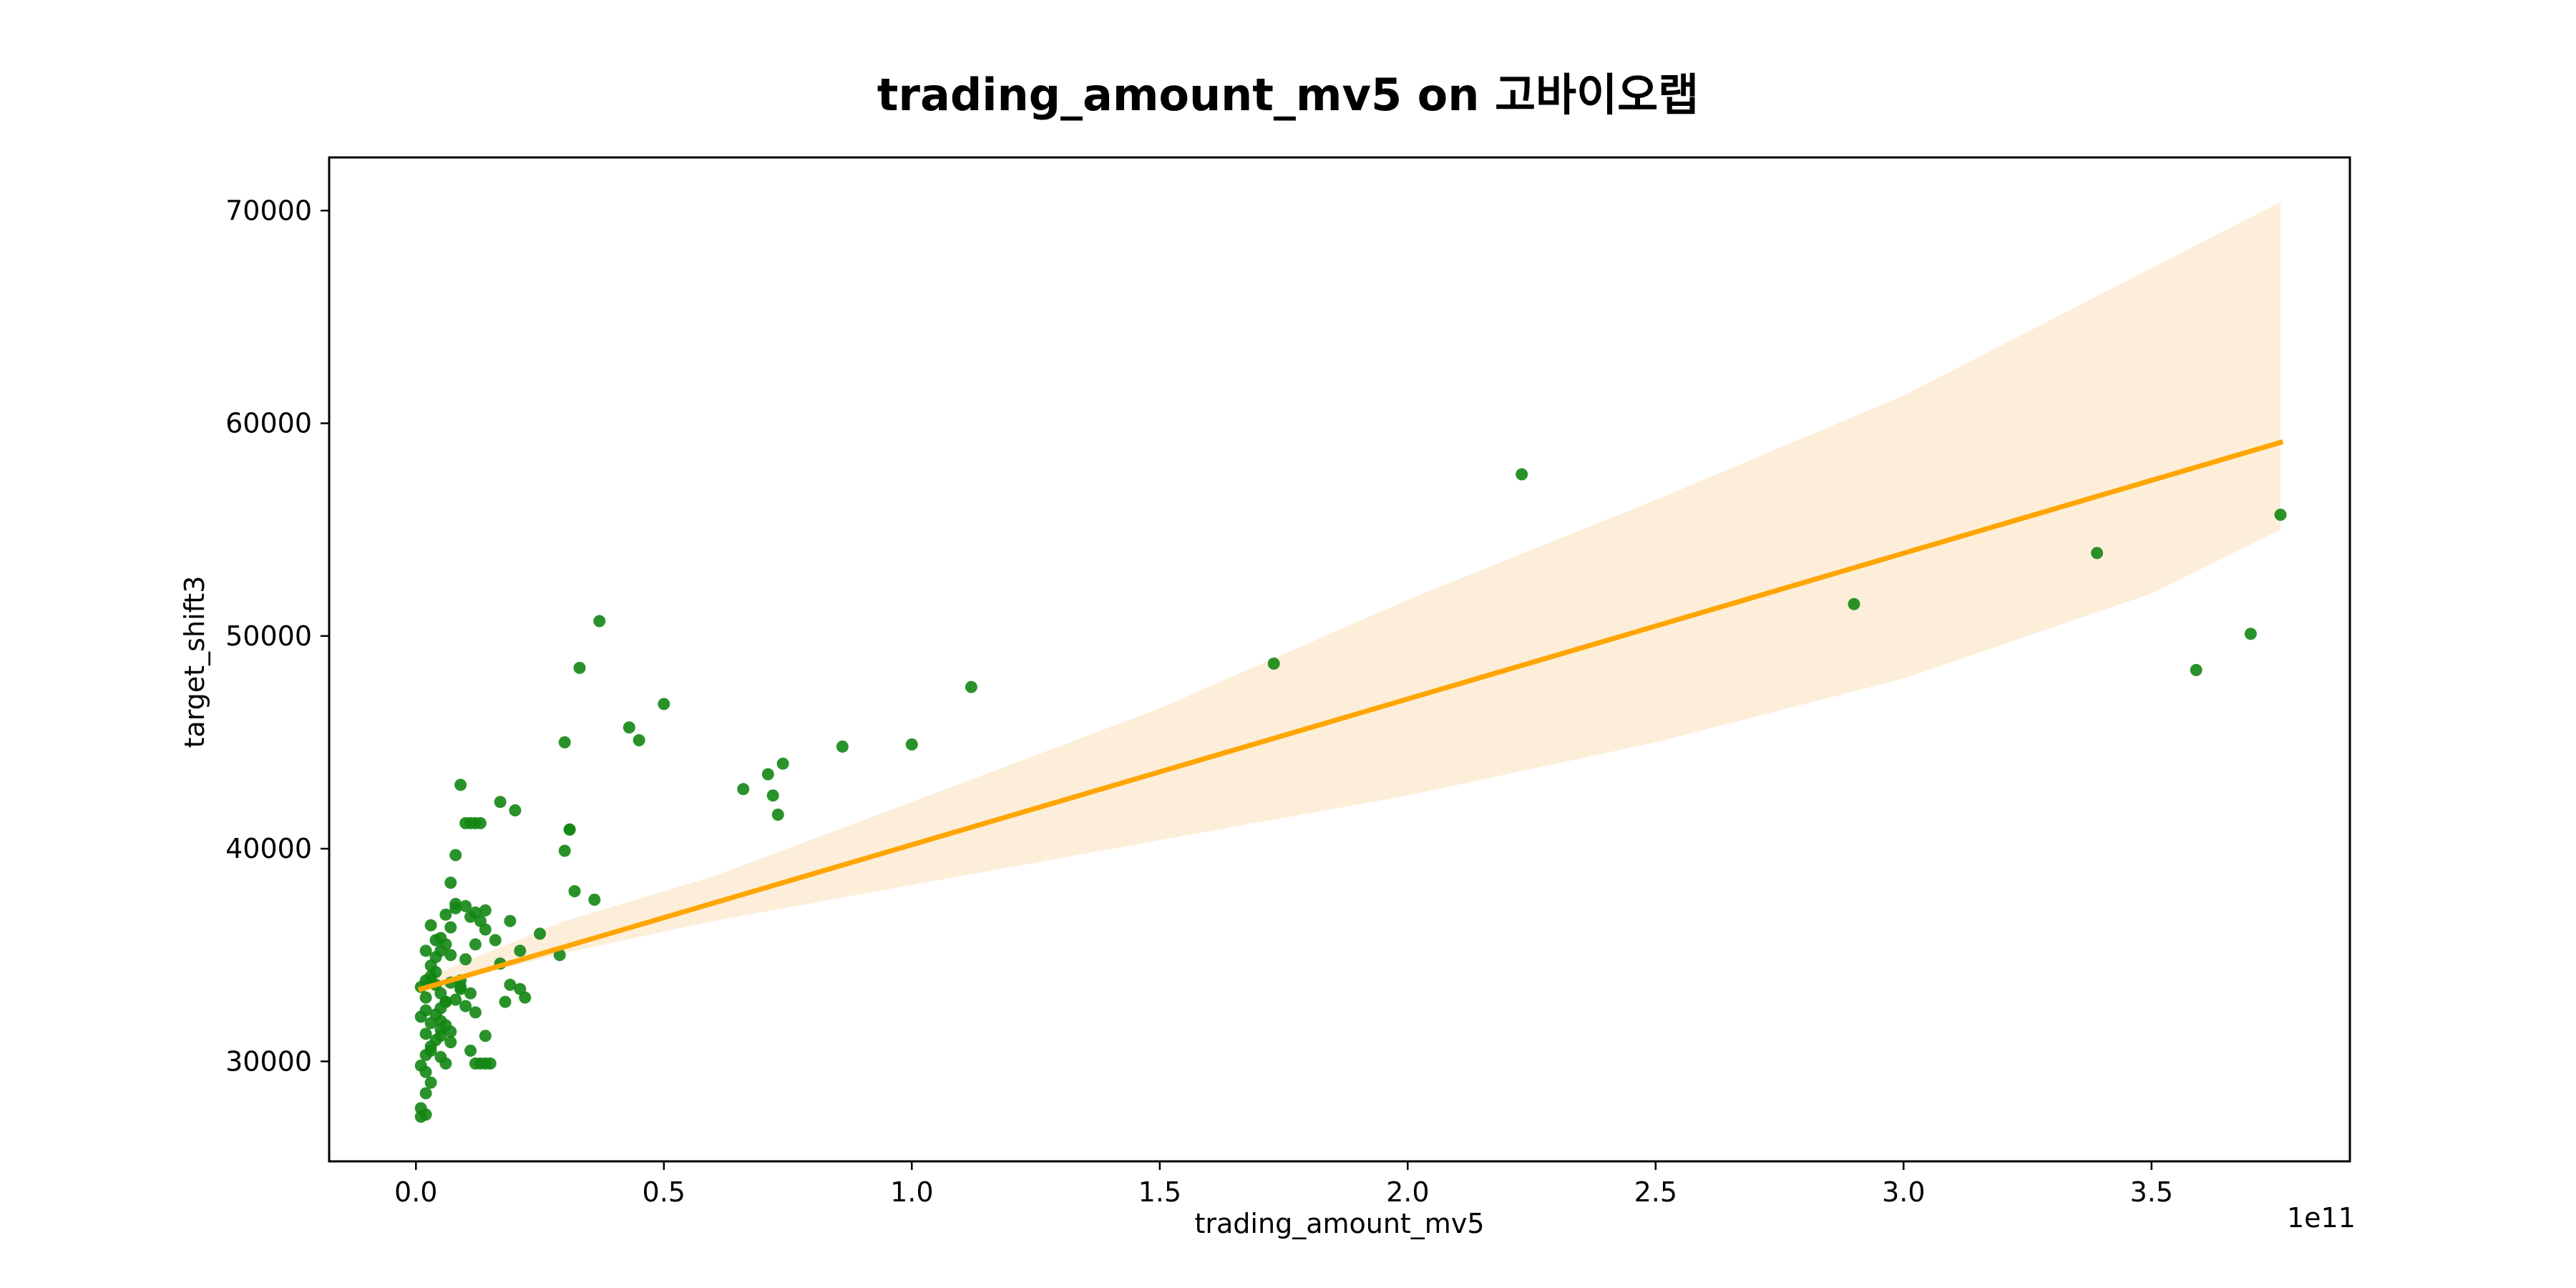  What do you see at coordinates (268, 636) in the screenshot?
I see `y-tick-label: 50000` at bounding box center [268, 636].